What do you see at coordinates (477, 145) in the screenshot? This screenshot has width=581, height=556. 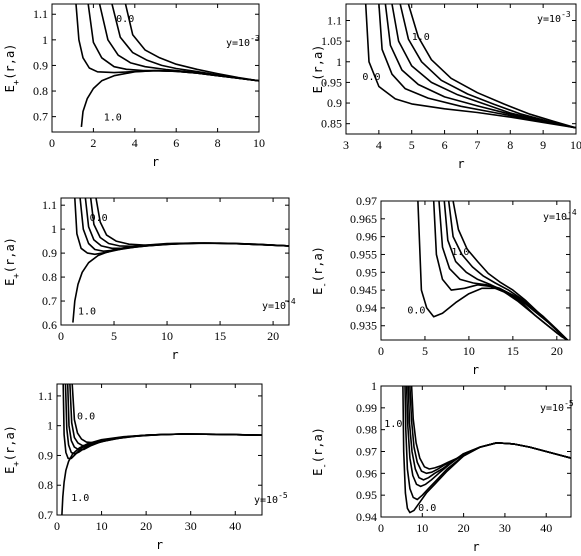 I see `x-tick-label: 7` at bounding box center [477, 145].